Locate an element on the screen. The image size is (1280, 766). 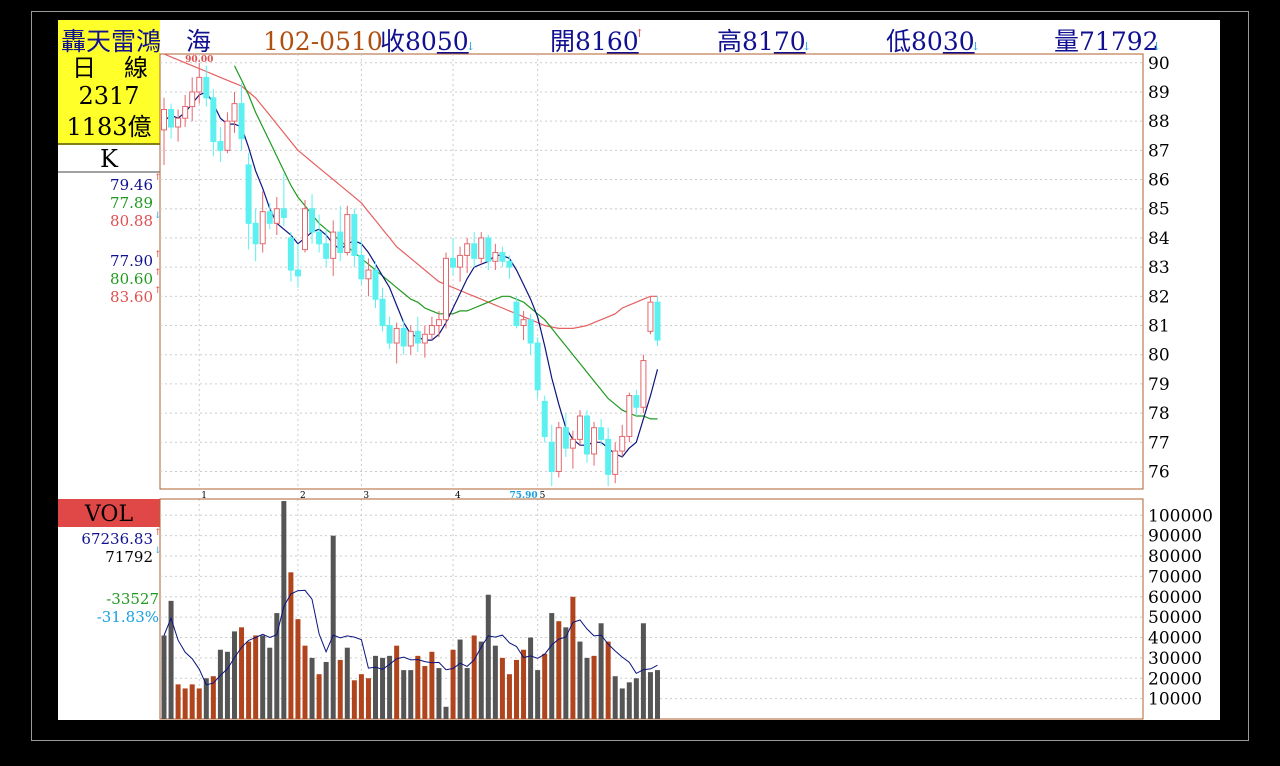
price-tick-label: 77 is located at coordinates (1159, 443).